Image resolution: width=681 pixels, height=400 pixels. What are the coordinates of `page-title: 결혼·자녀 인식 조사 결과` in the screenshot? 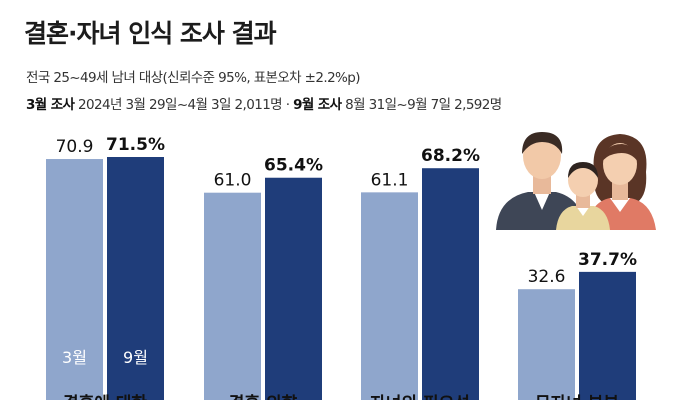 It's located at (150, 33).